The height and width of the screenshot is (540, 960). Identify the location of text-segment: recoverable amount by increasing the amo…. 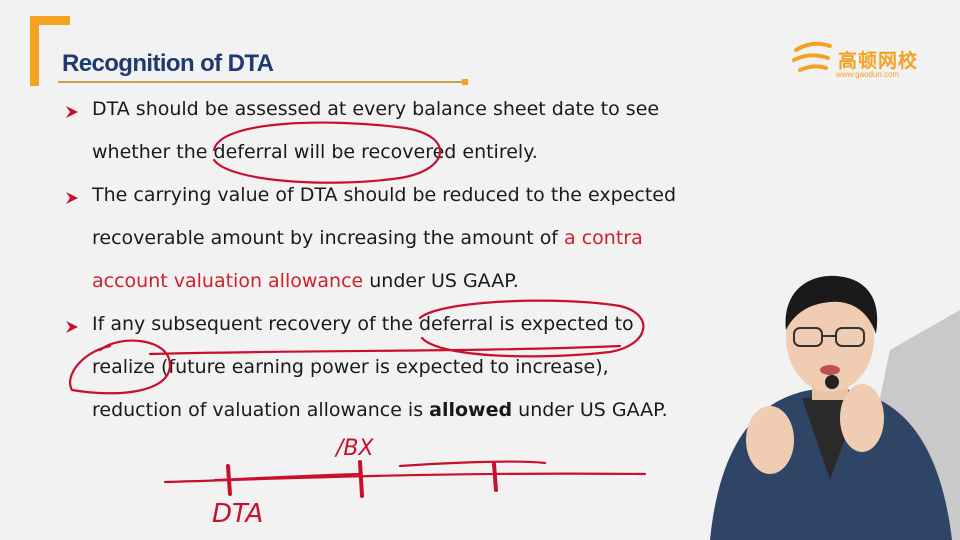
(328, 238).